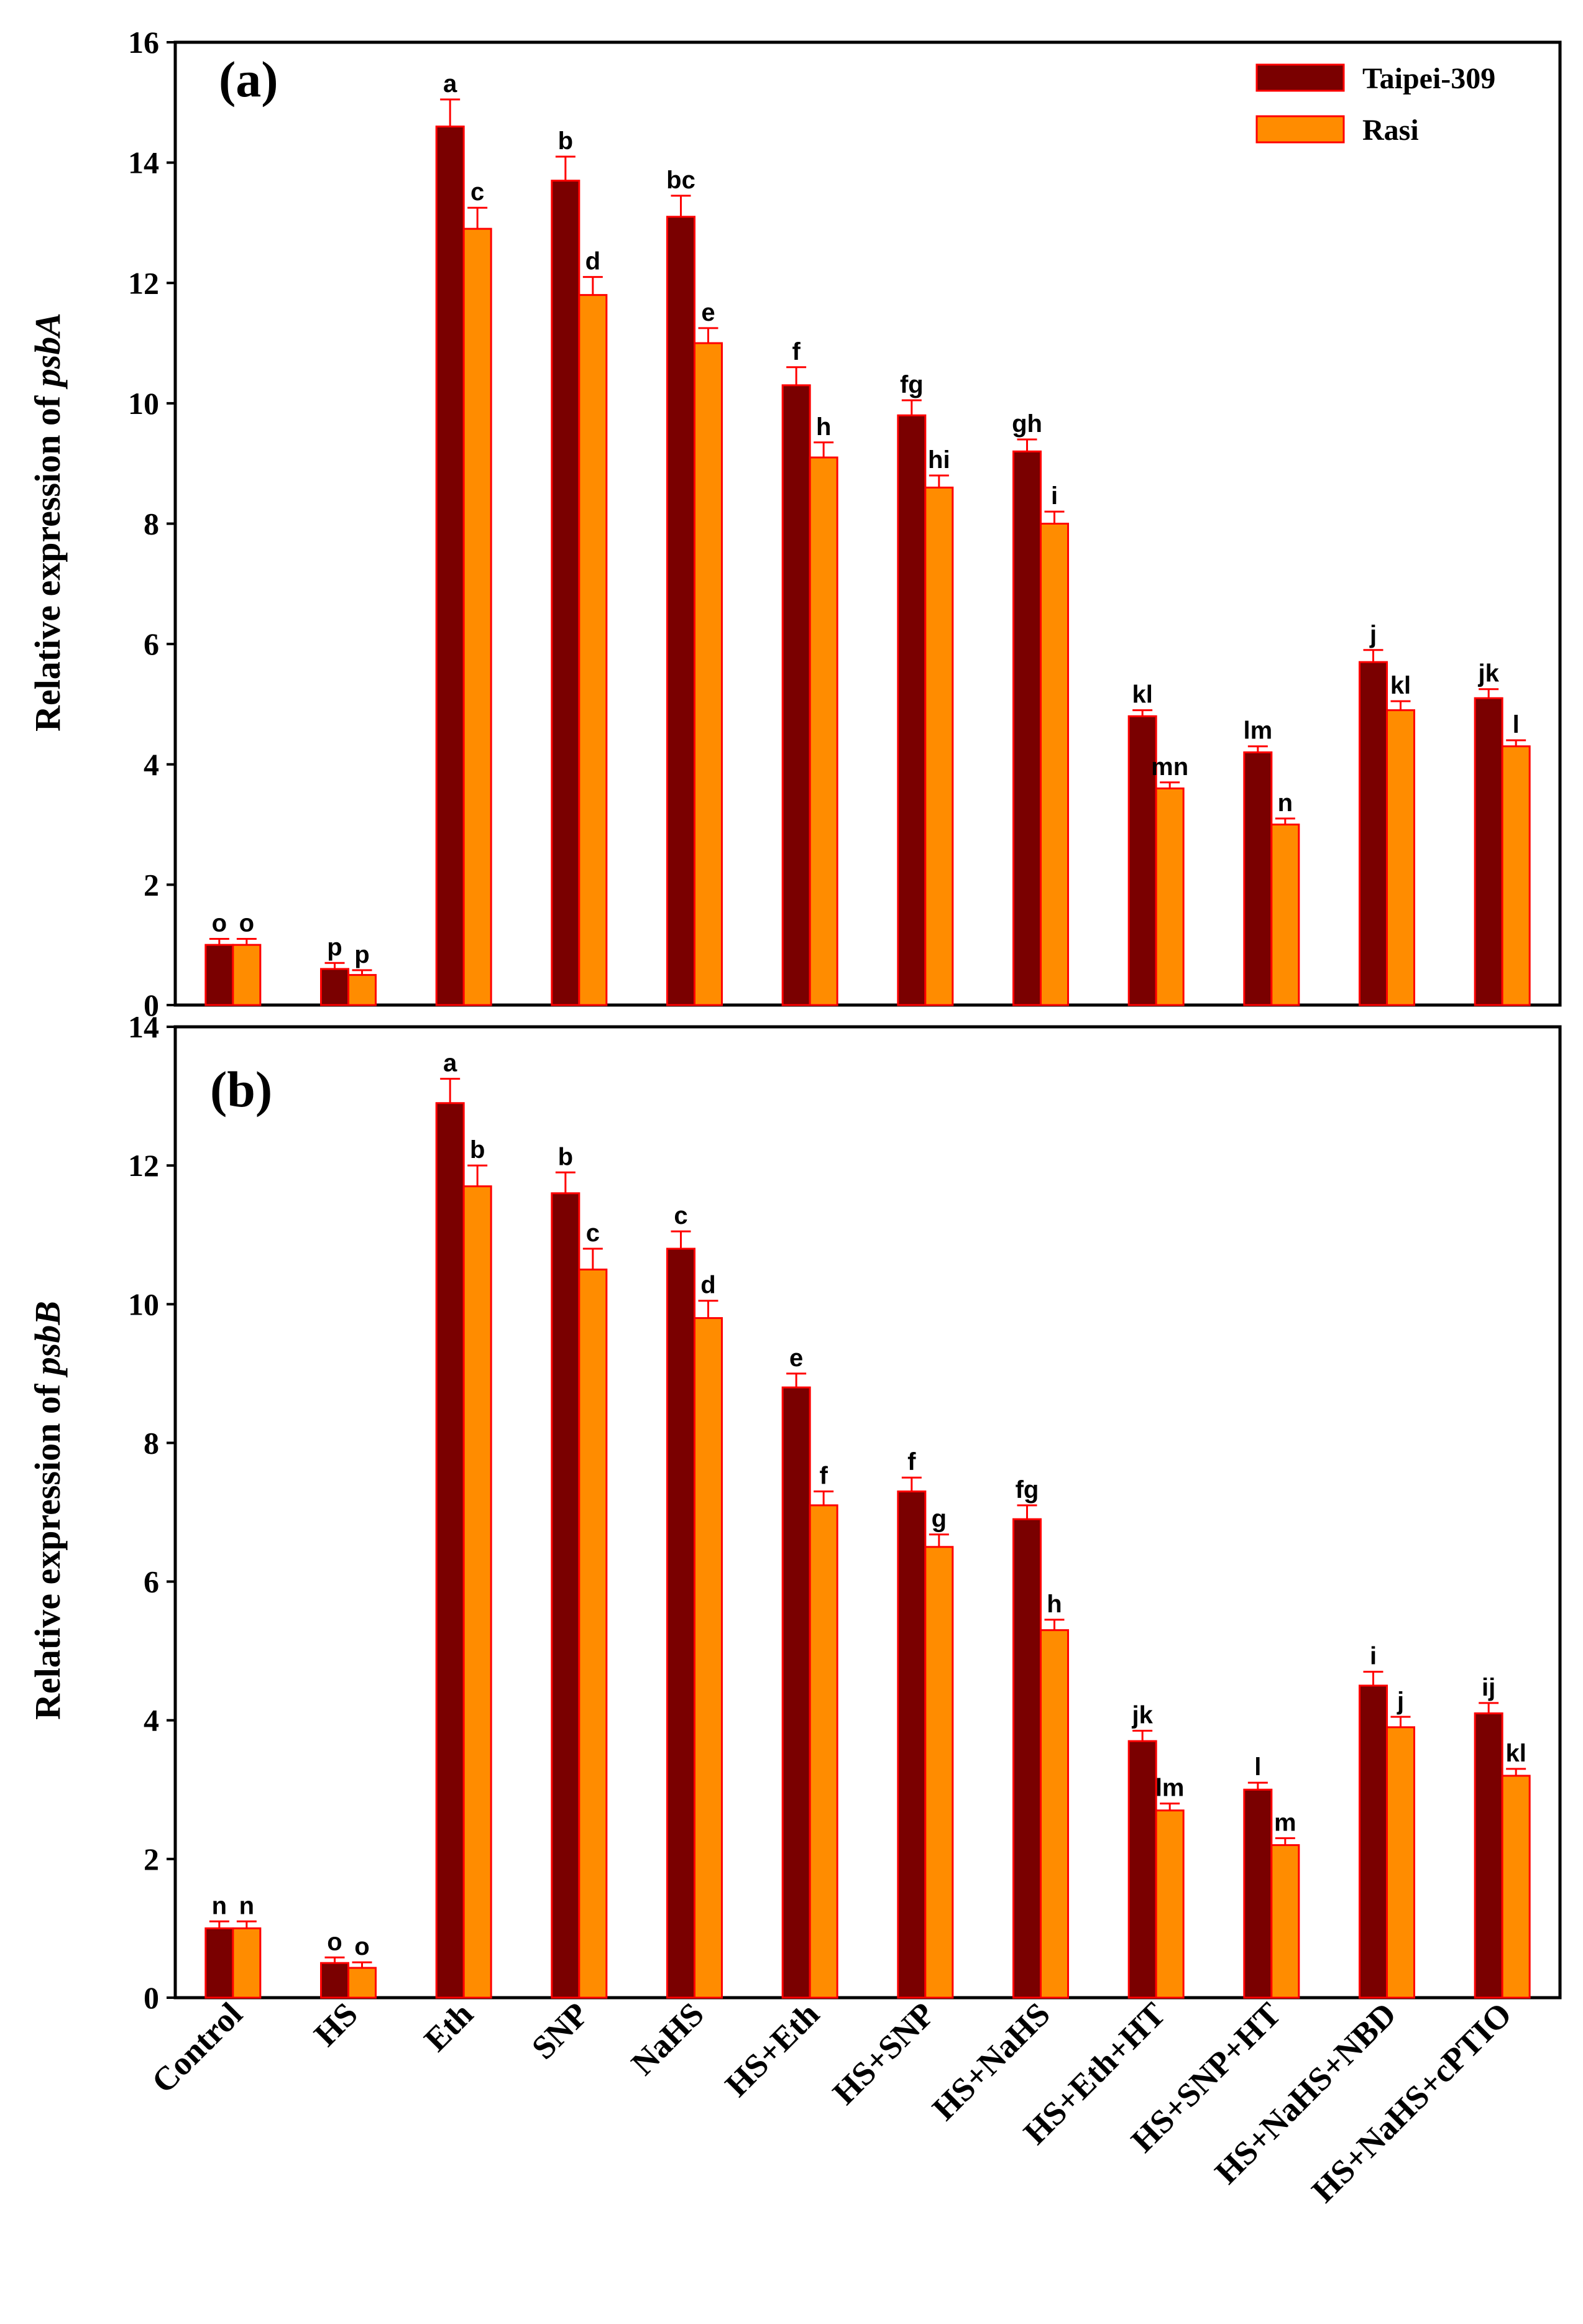 The width and height of the screenshot is (1583, 2324). Describe the element at coordinates (1517, 724) in the screenshot. I see `panel-a-significance-label-rasi-hs-nahs-cptio: l` at that location.